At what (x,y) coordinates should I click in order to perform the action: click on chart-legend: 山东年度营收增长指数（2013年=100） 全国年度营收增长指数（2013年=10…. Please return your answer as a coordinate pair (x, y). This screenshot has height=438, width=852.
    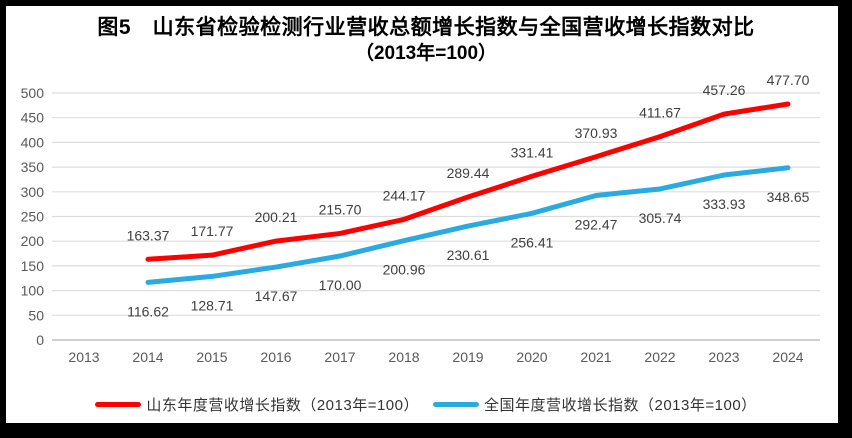
    Looking at the image, I should click on (426, 404).